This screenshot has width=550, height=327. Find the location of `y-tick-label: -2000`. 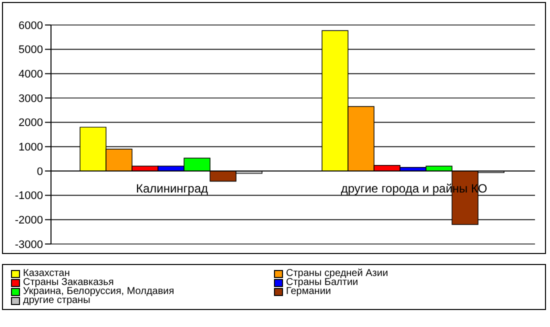

y-tick-label: -2000 is located at coordinates (28, 220).